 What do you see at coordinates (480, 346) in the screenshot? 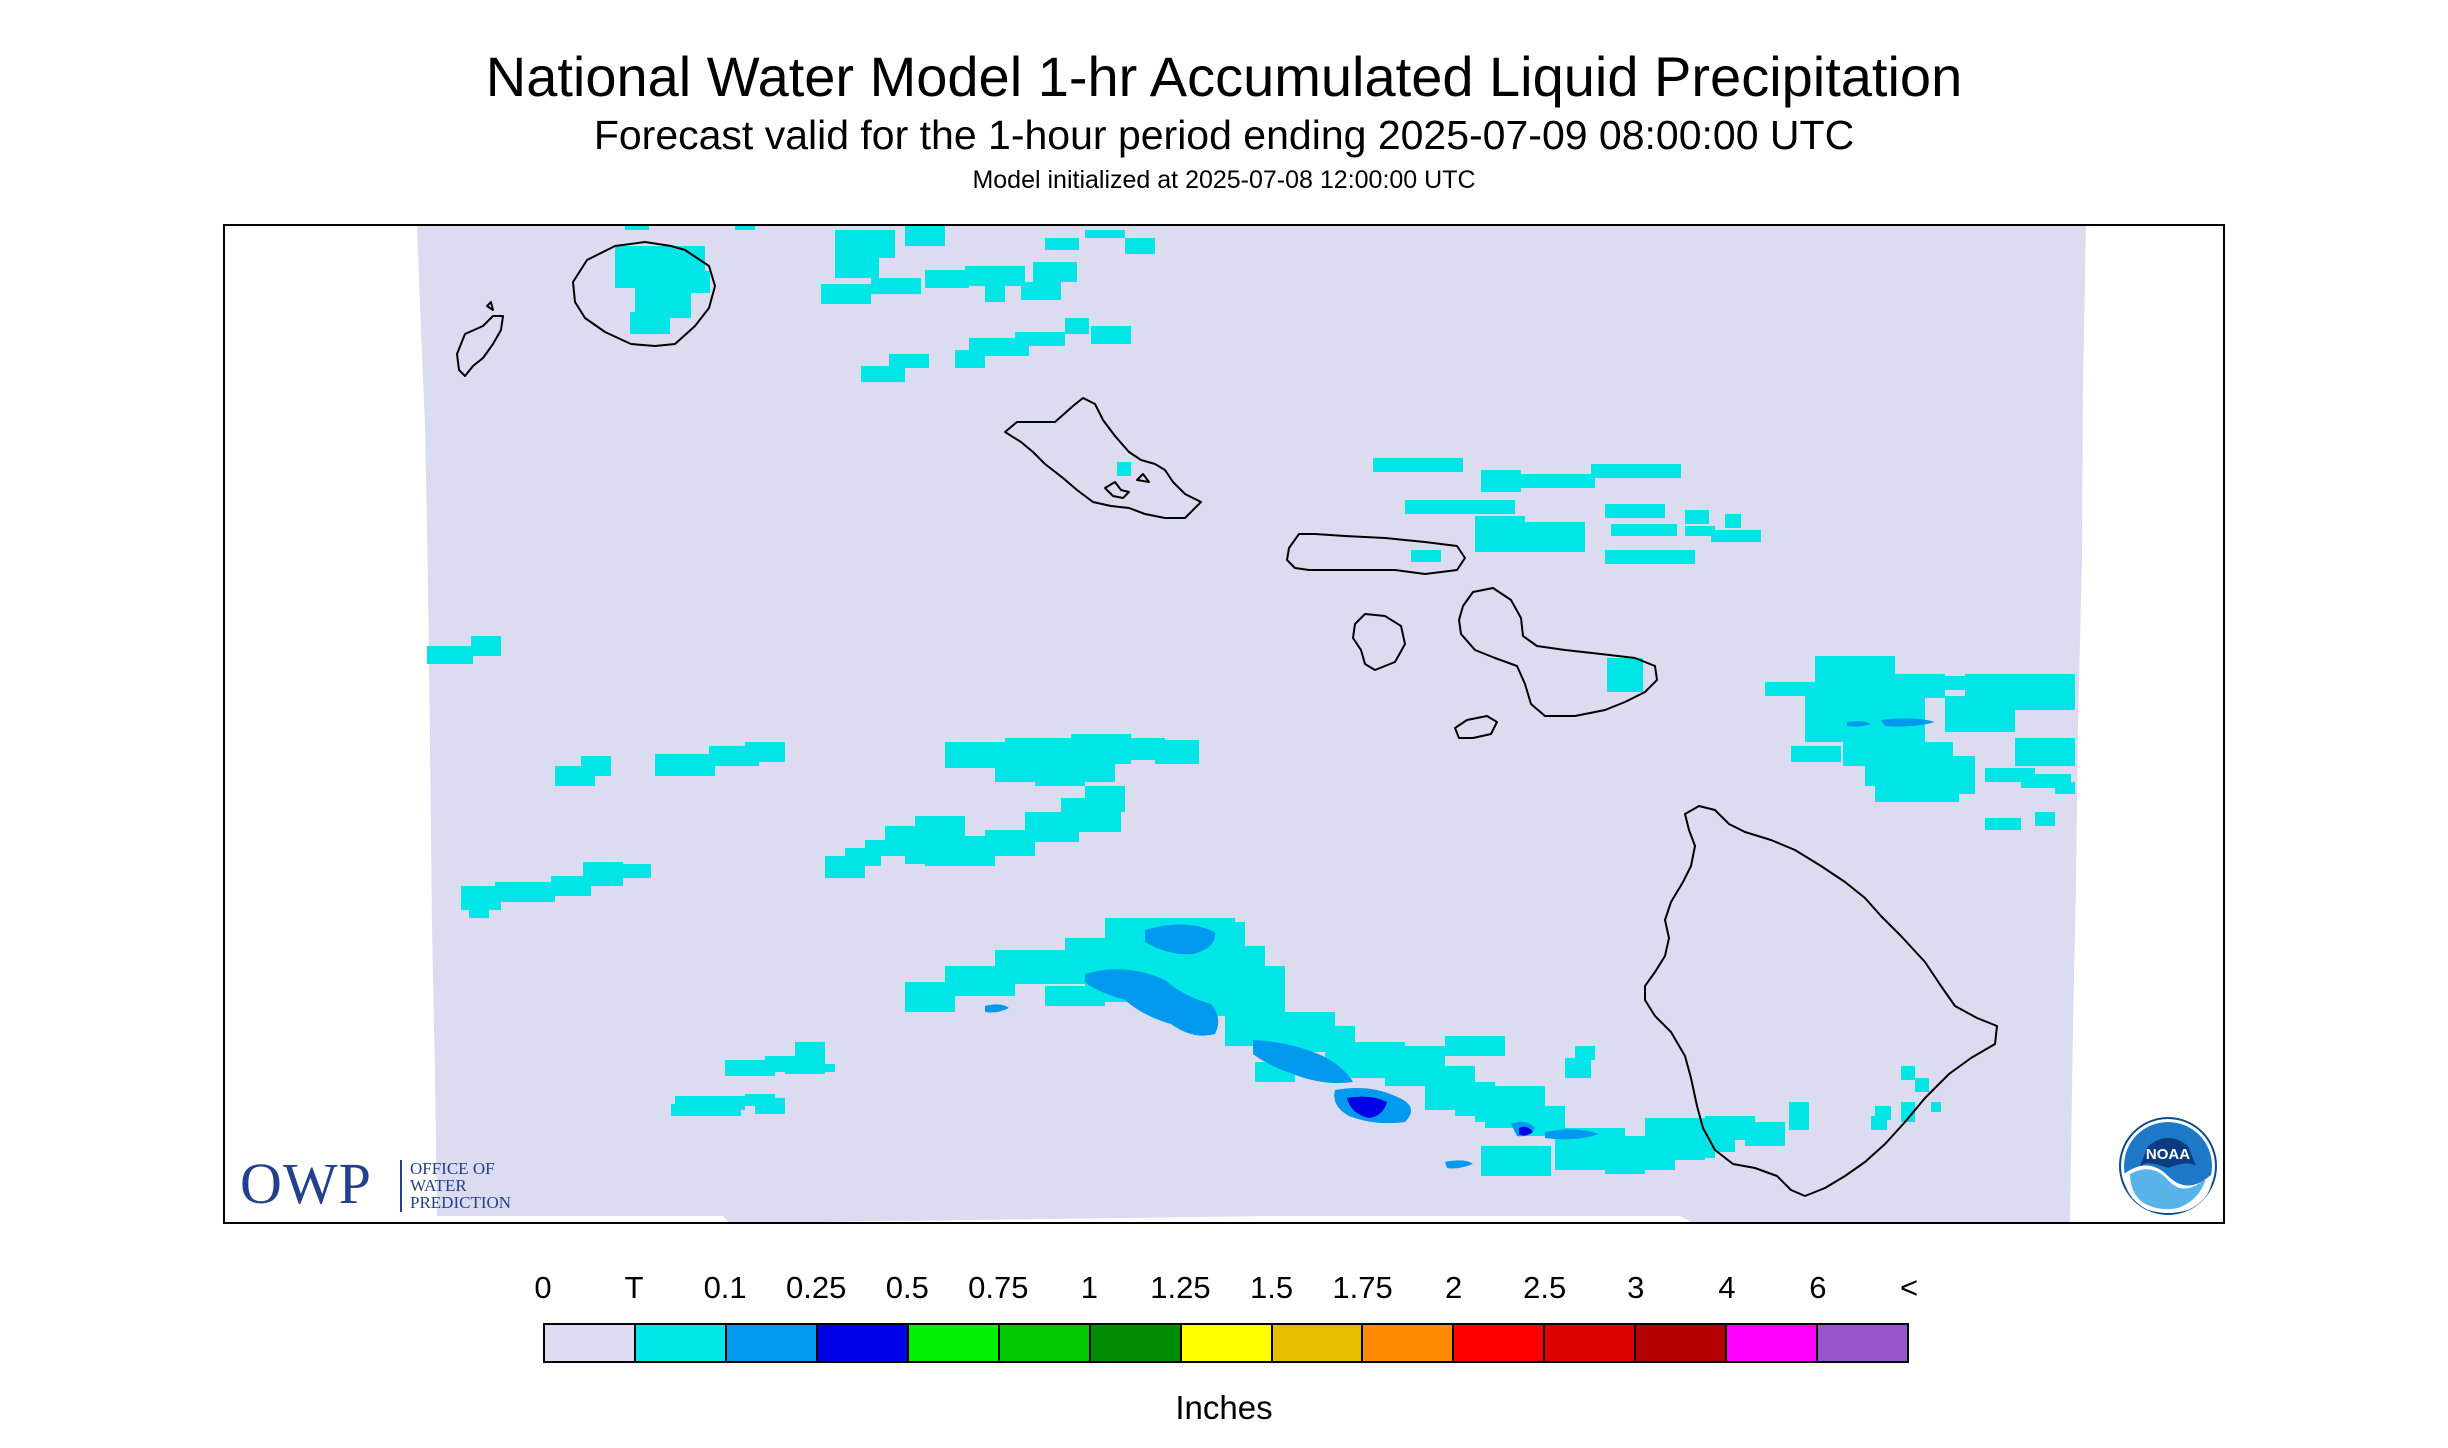
I see `niihau-island` at bounding box center [480, 346].